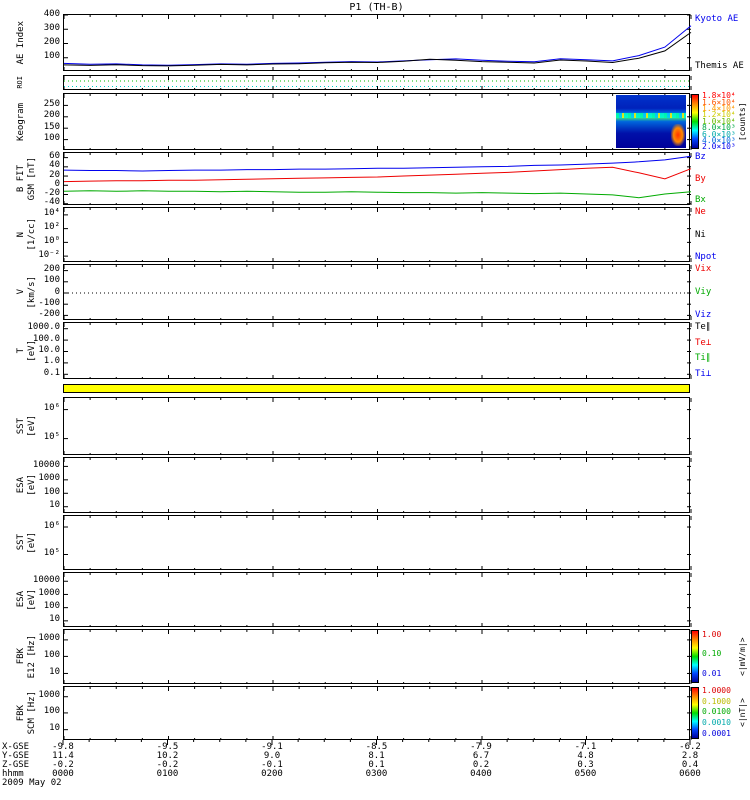  I want to click on axis-title-ae: AE Index, so click(21, 42).